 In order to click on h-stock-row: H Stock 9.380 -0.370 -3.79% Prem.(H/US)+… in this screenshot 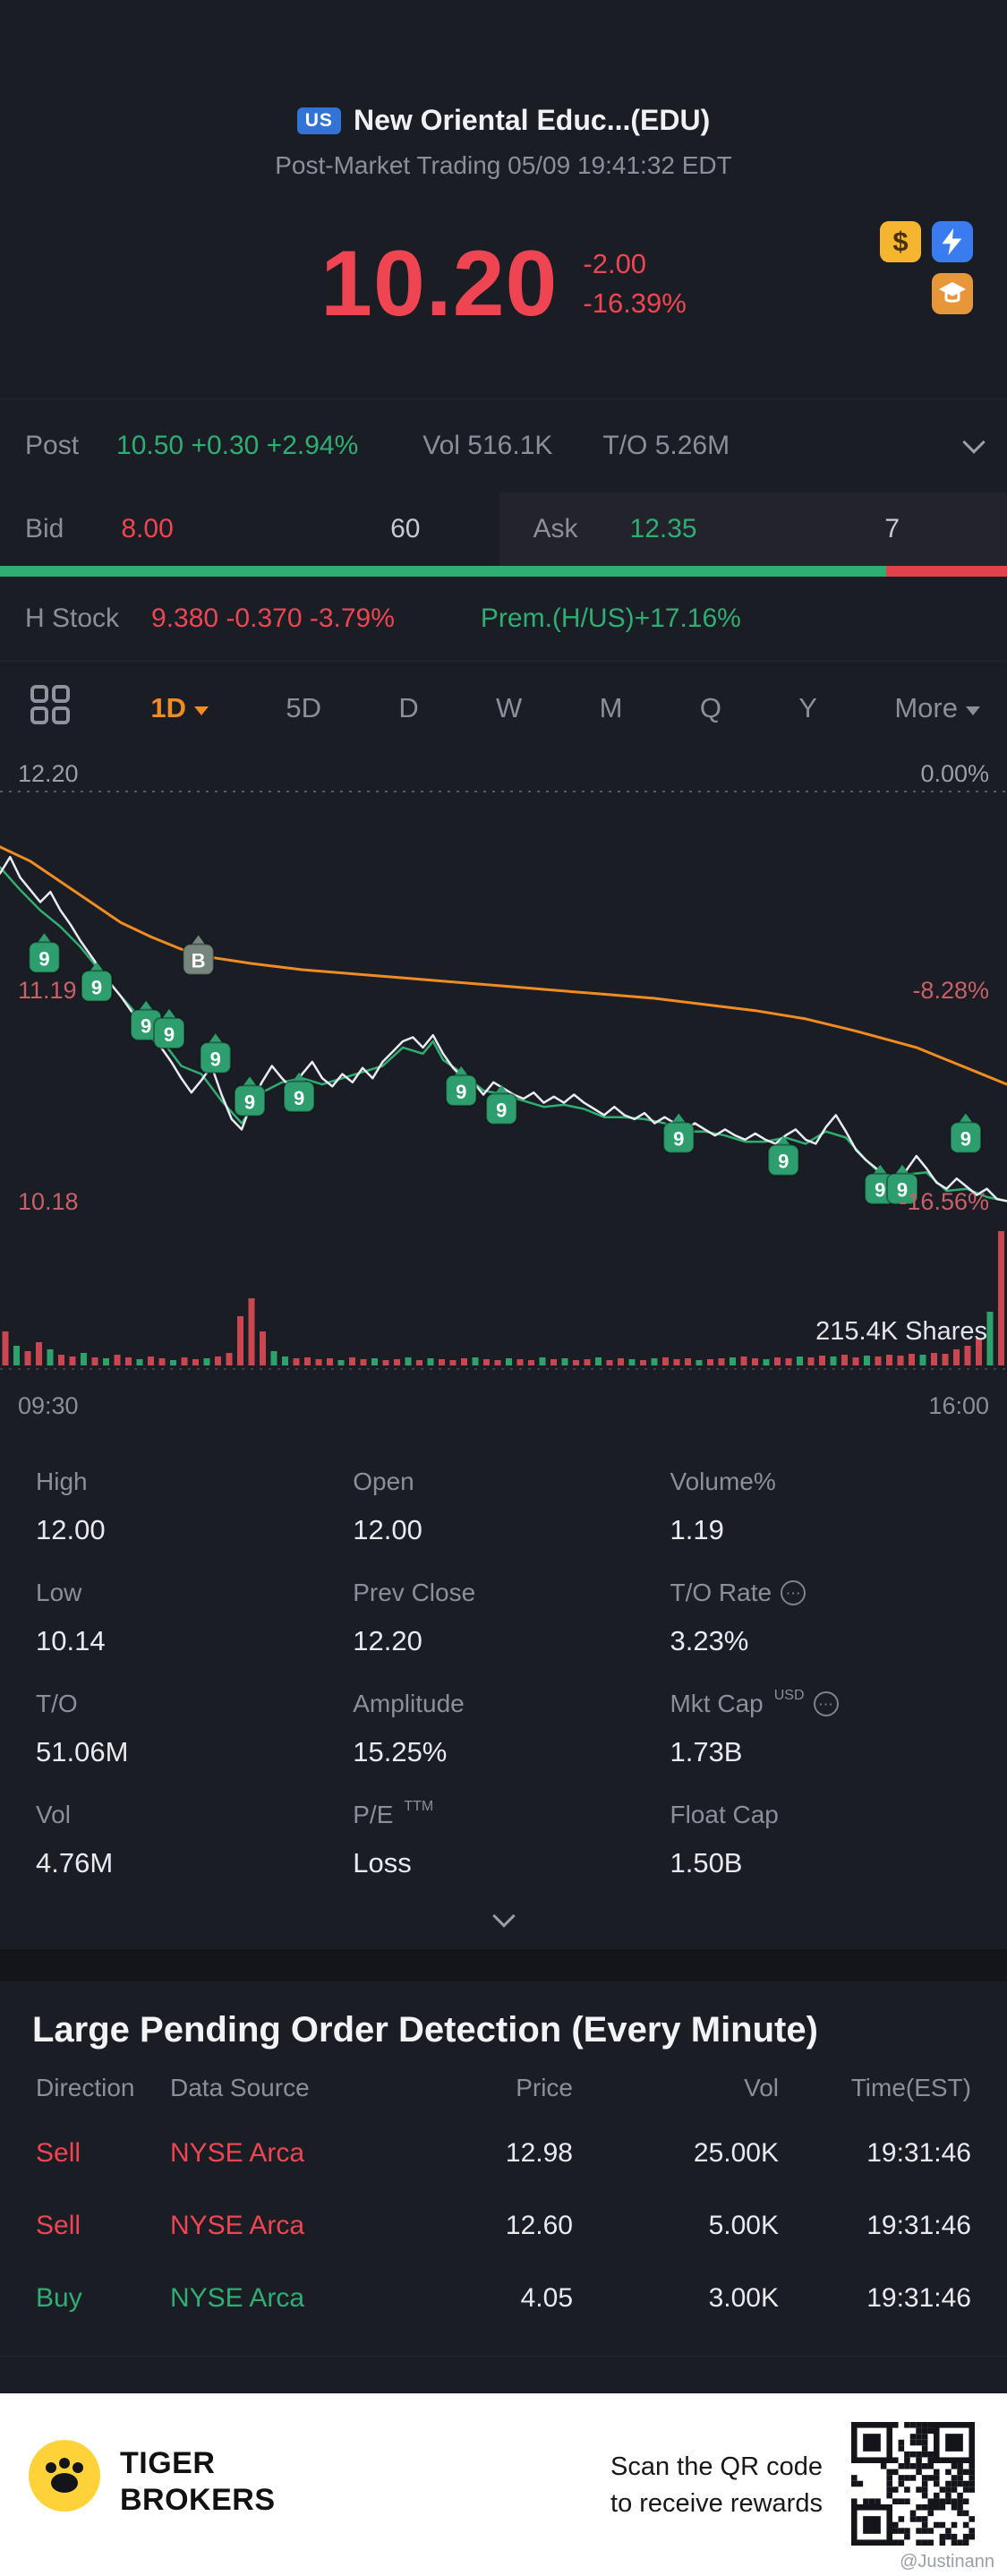, I will do `click(503, 620)`.